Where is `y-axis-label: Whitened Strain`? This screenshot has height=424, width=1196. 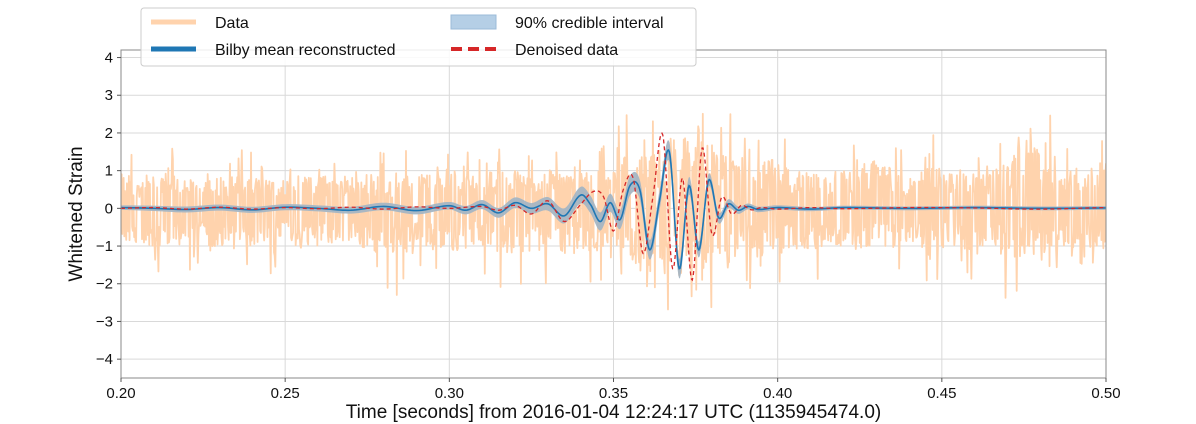 y-axis-label: Whitened Strain is located at coordinates (76, 213).